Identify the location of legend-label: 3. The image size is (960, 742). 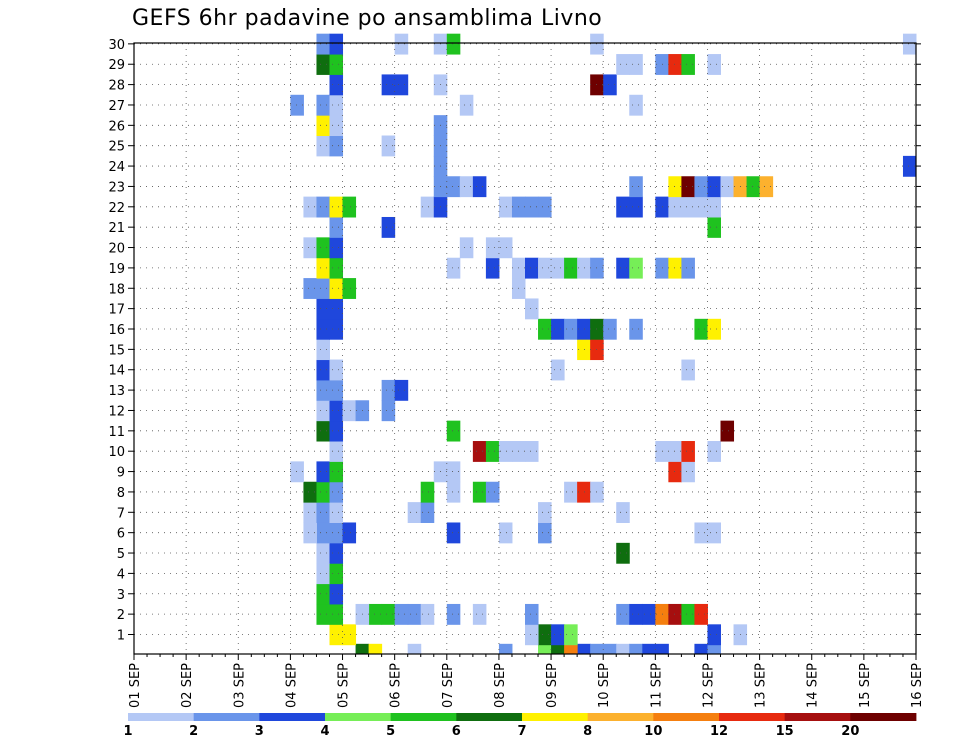
(259, 731).